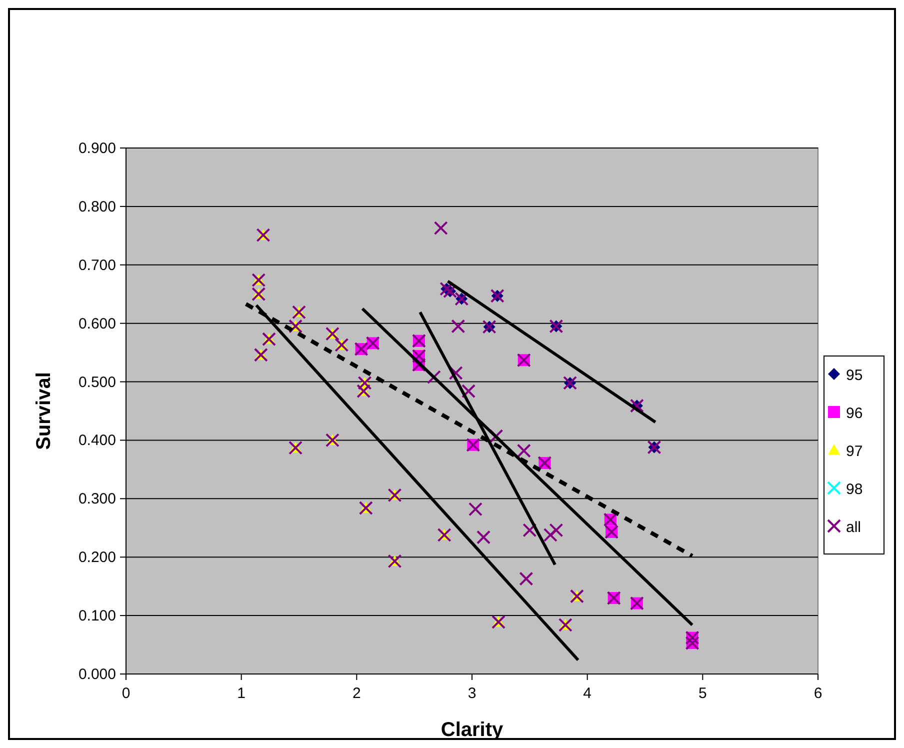 This screenshot has width=904, height=748. I want to click on y-axis-title: Survival, so click(44, 411).